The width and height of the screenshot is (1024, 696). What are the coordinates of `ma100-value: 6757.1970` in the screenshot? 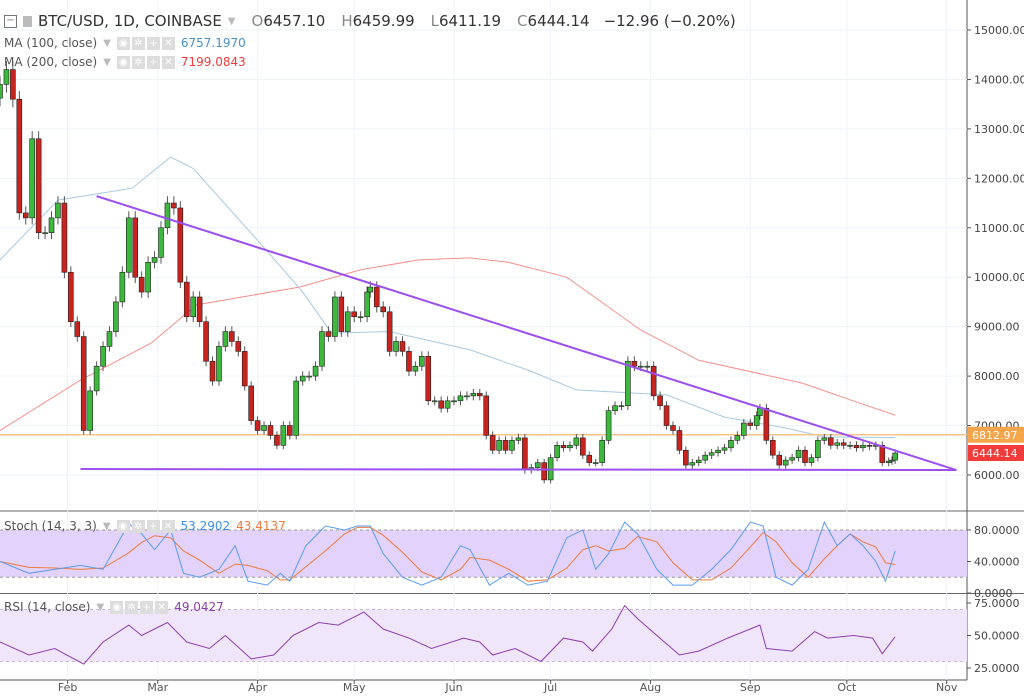 It's located at (213, 43).